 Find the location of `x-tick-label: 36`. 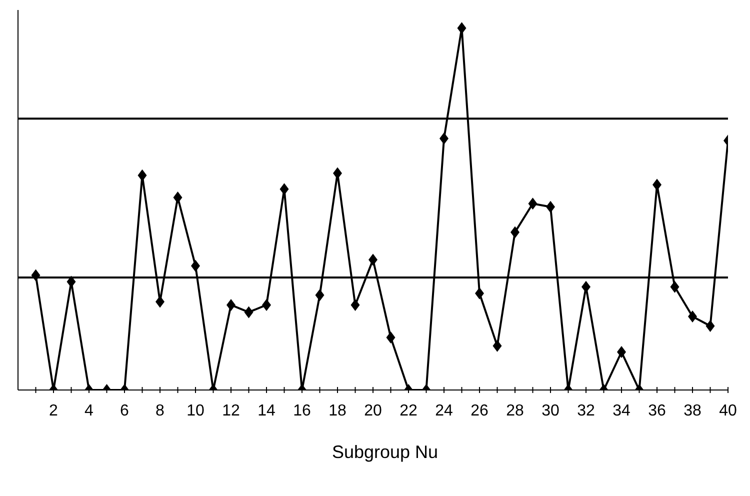

x-tick-label: 36 is located at coordinates (657, 411).